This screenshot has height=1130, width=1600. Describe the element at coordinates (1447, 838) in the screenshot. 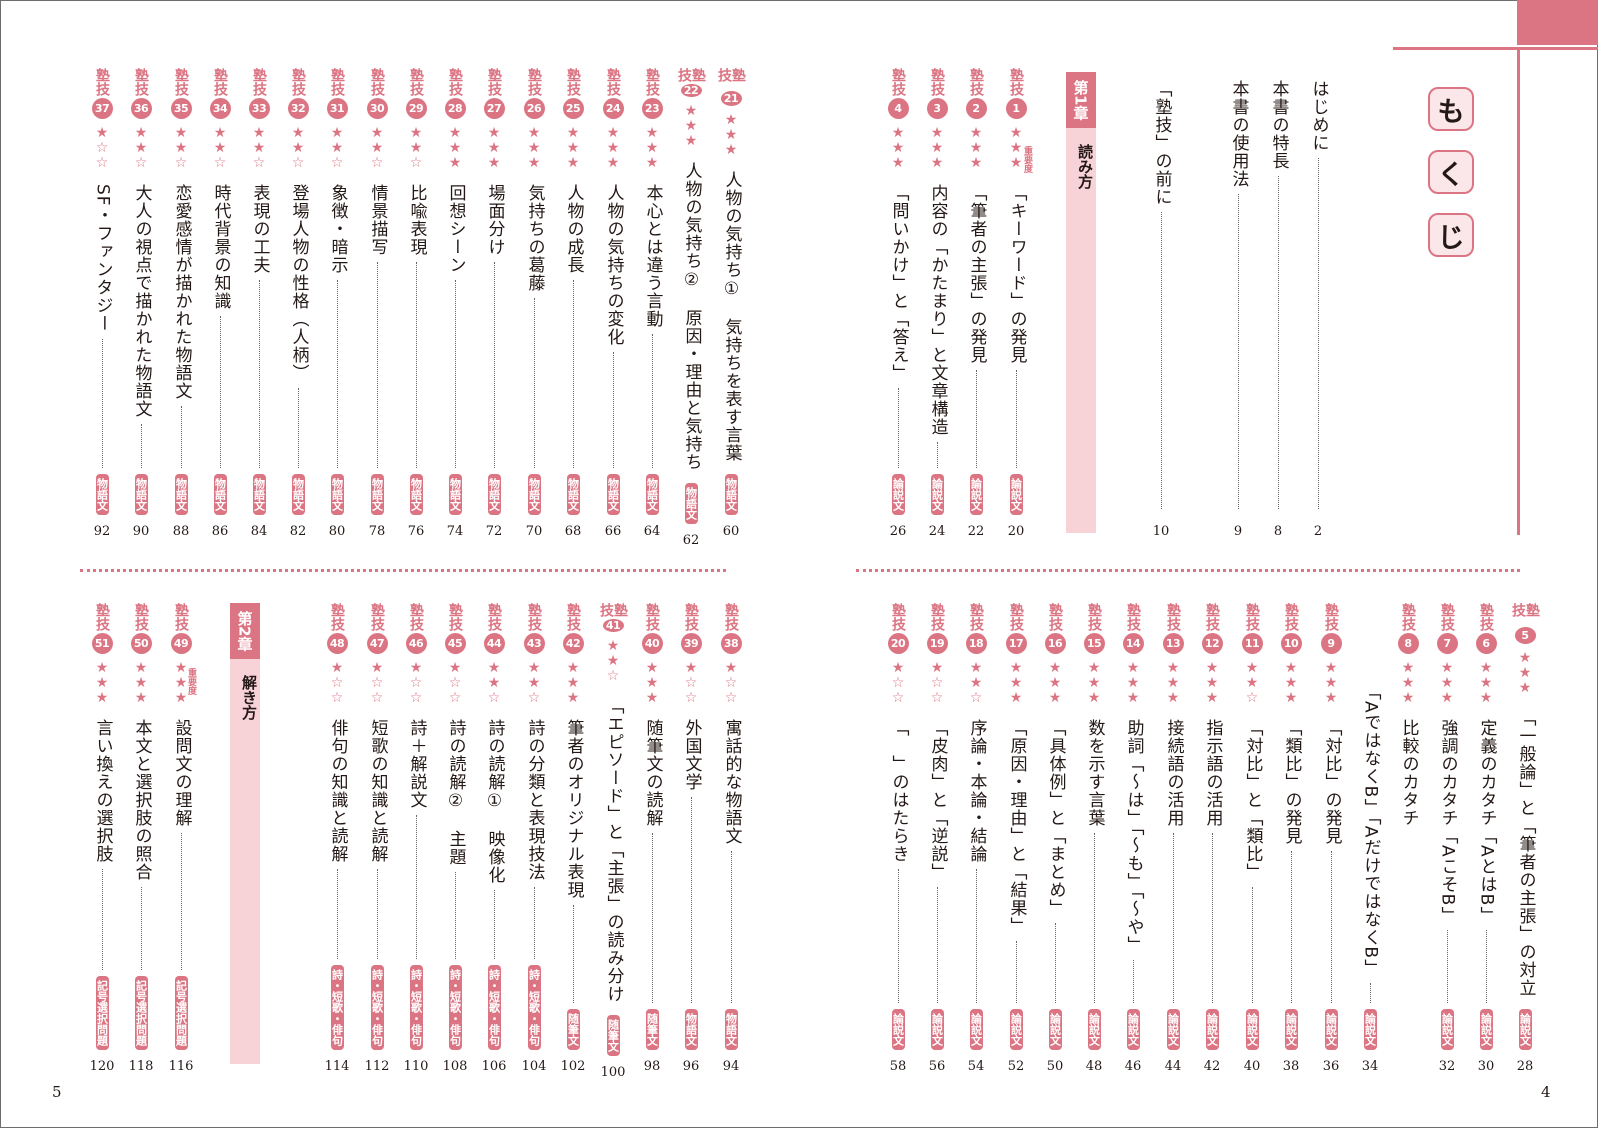

I see `toc-entry: 塾技 7 ★★★ 強調のカタチ「AこそB」 論説文 32` at that location.